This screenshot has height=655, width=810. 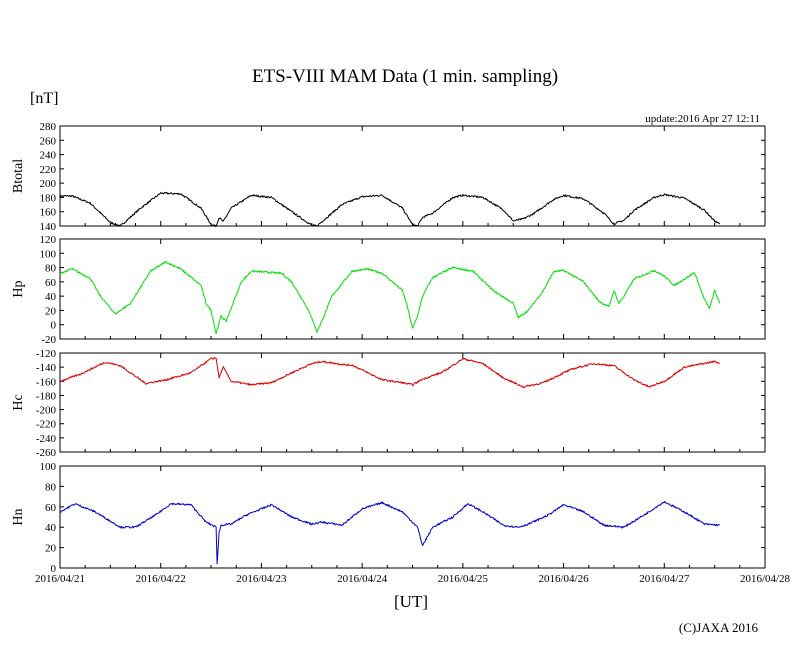 I want to click on series-line-Btotal, so click(x=390, y=209).